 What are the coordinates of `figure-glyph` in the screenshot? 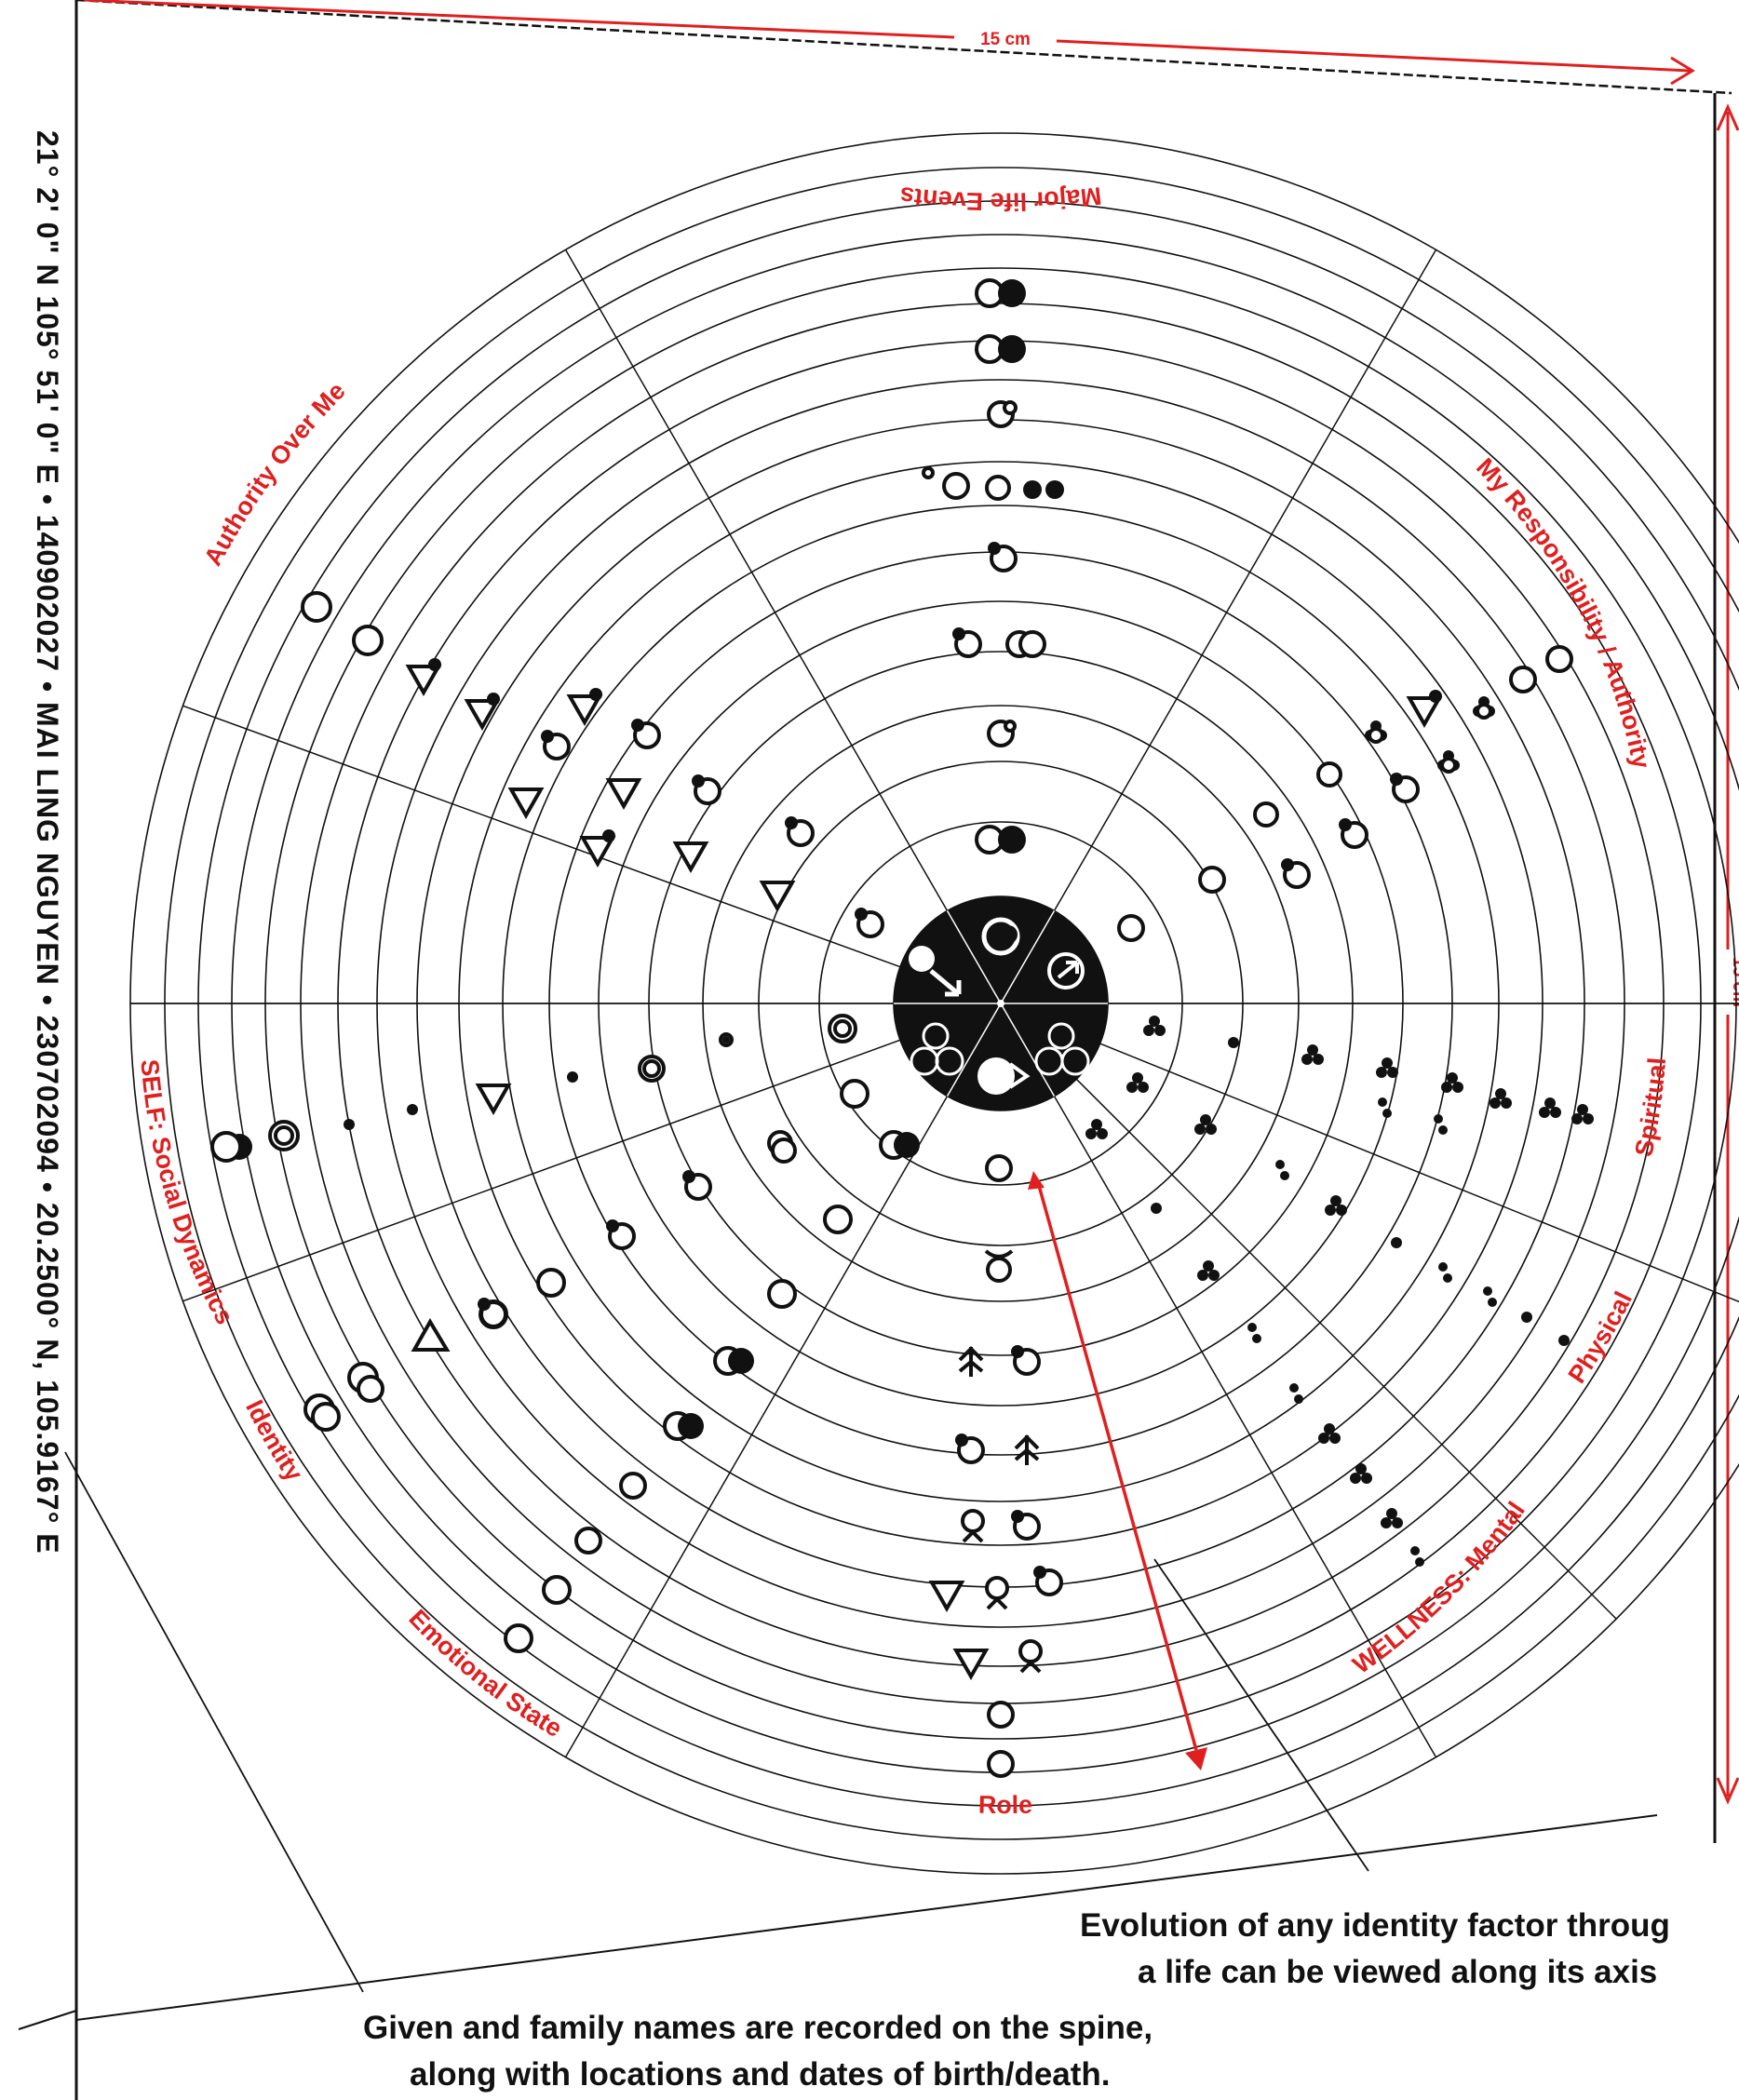 It's located at (1030, 1667).